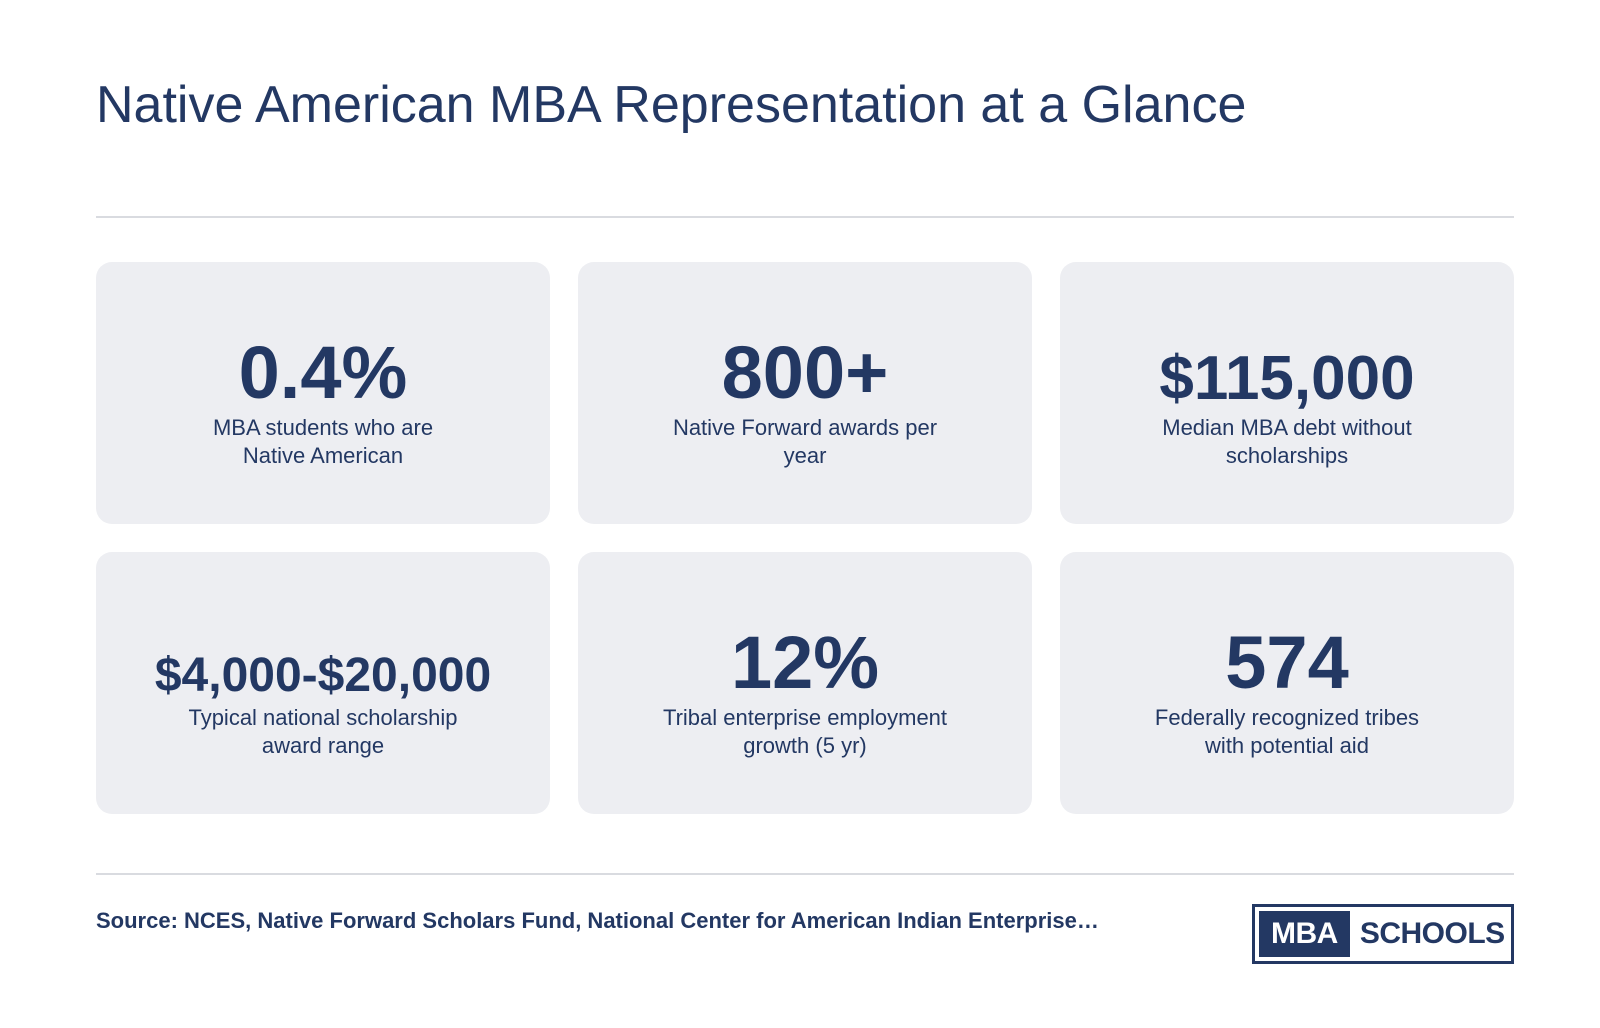  What do you see at coordinates (805, 372) in the screenshot?
I see `stat-value: 800+` at bounding box center [805, 372].